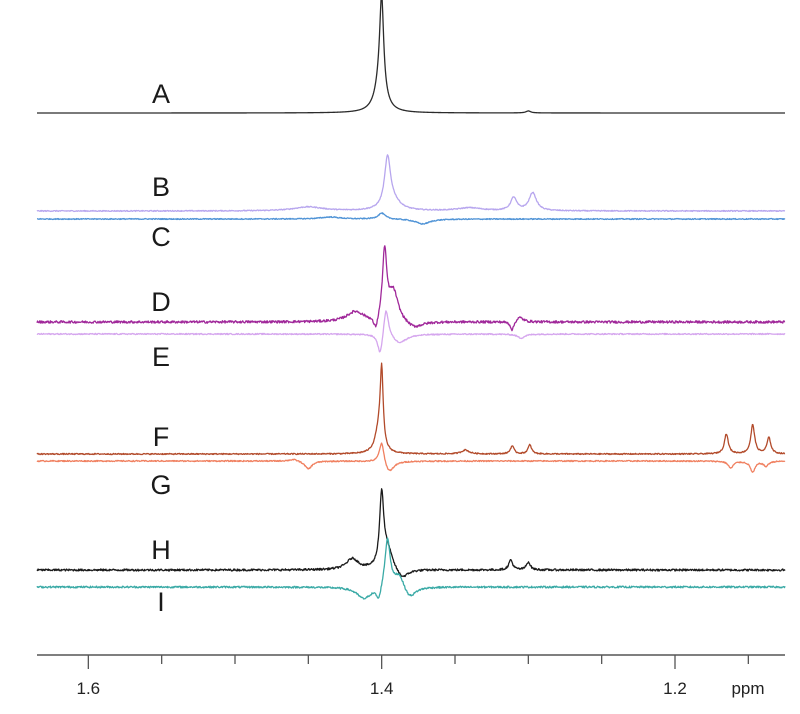 This screenshot has height=714, width=800. What do you see at coordinates (161, 550) in the screenshot?
I see `trace-label-h: H` at bounding box center [161, 550].